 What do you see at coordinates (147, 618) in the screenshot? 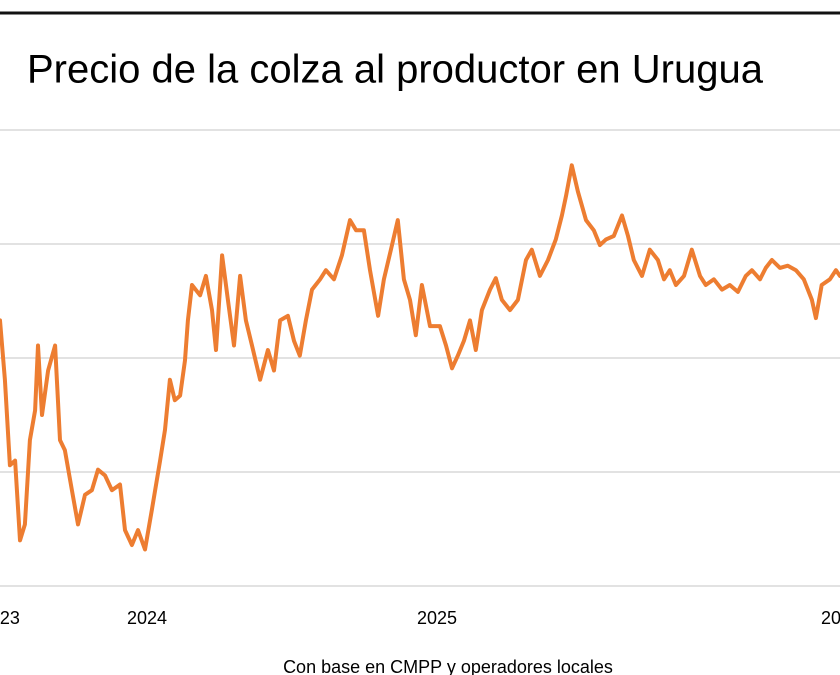
I see `x-tick-label: 2024` at bounding box center [147, 618].